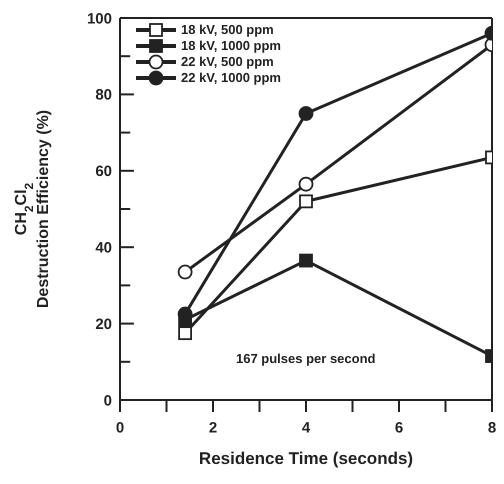 The image size is (504, 484). What do you see at coordinates (231, 46) in the screenshot?
I see `legend-label: 18 kV, 1000 ppm` at bounding box center [231, 46].